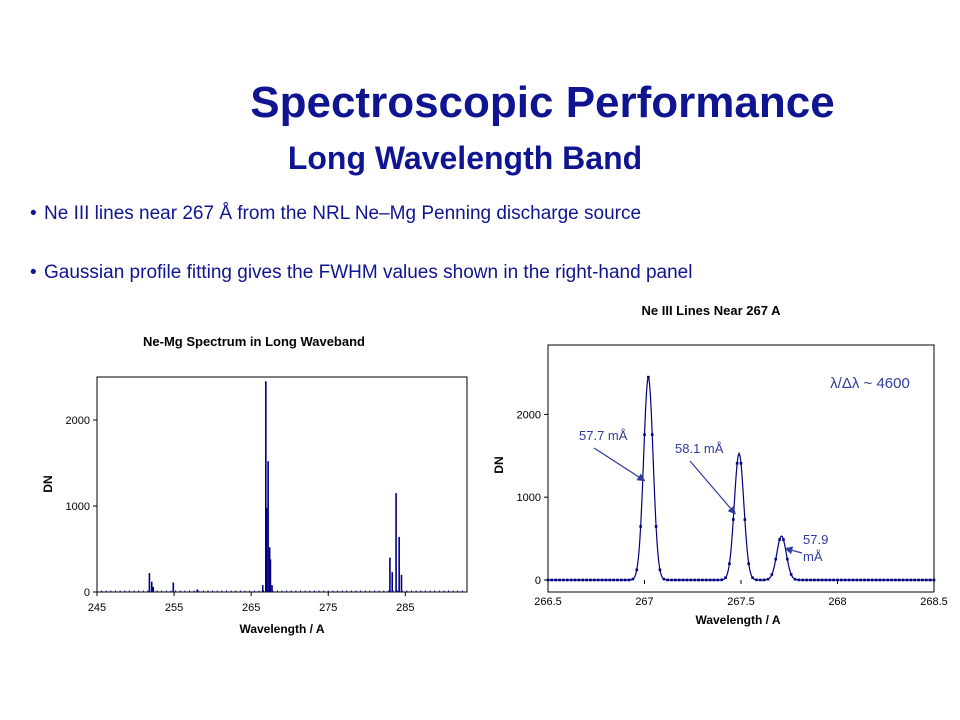 The width and height of the screenshot is (960, 720). I want to click on resolution-label: λ/Δλ ~ 4600, so click(870, 383).